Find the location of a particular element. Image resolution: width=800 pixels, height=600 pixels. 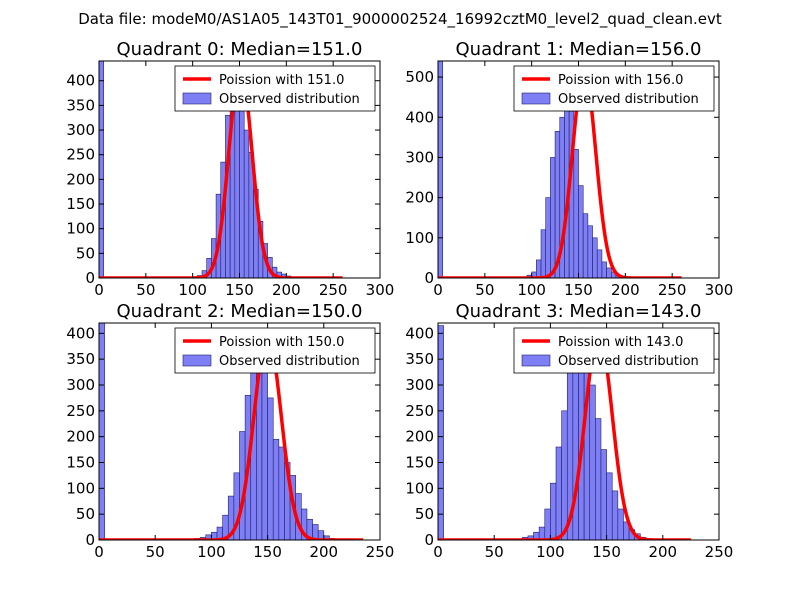

legend: Poission with 150.0 Observed distribution is located at coordinates (275, 350).